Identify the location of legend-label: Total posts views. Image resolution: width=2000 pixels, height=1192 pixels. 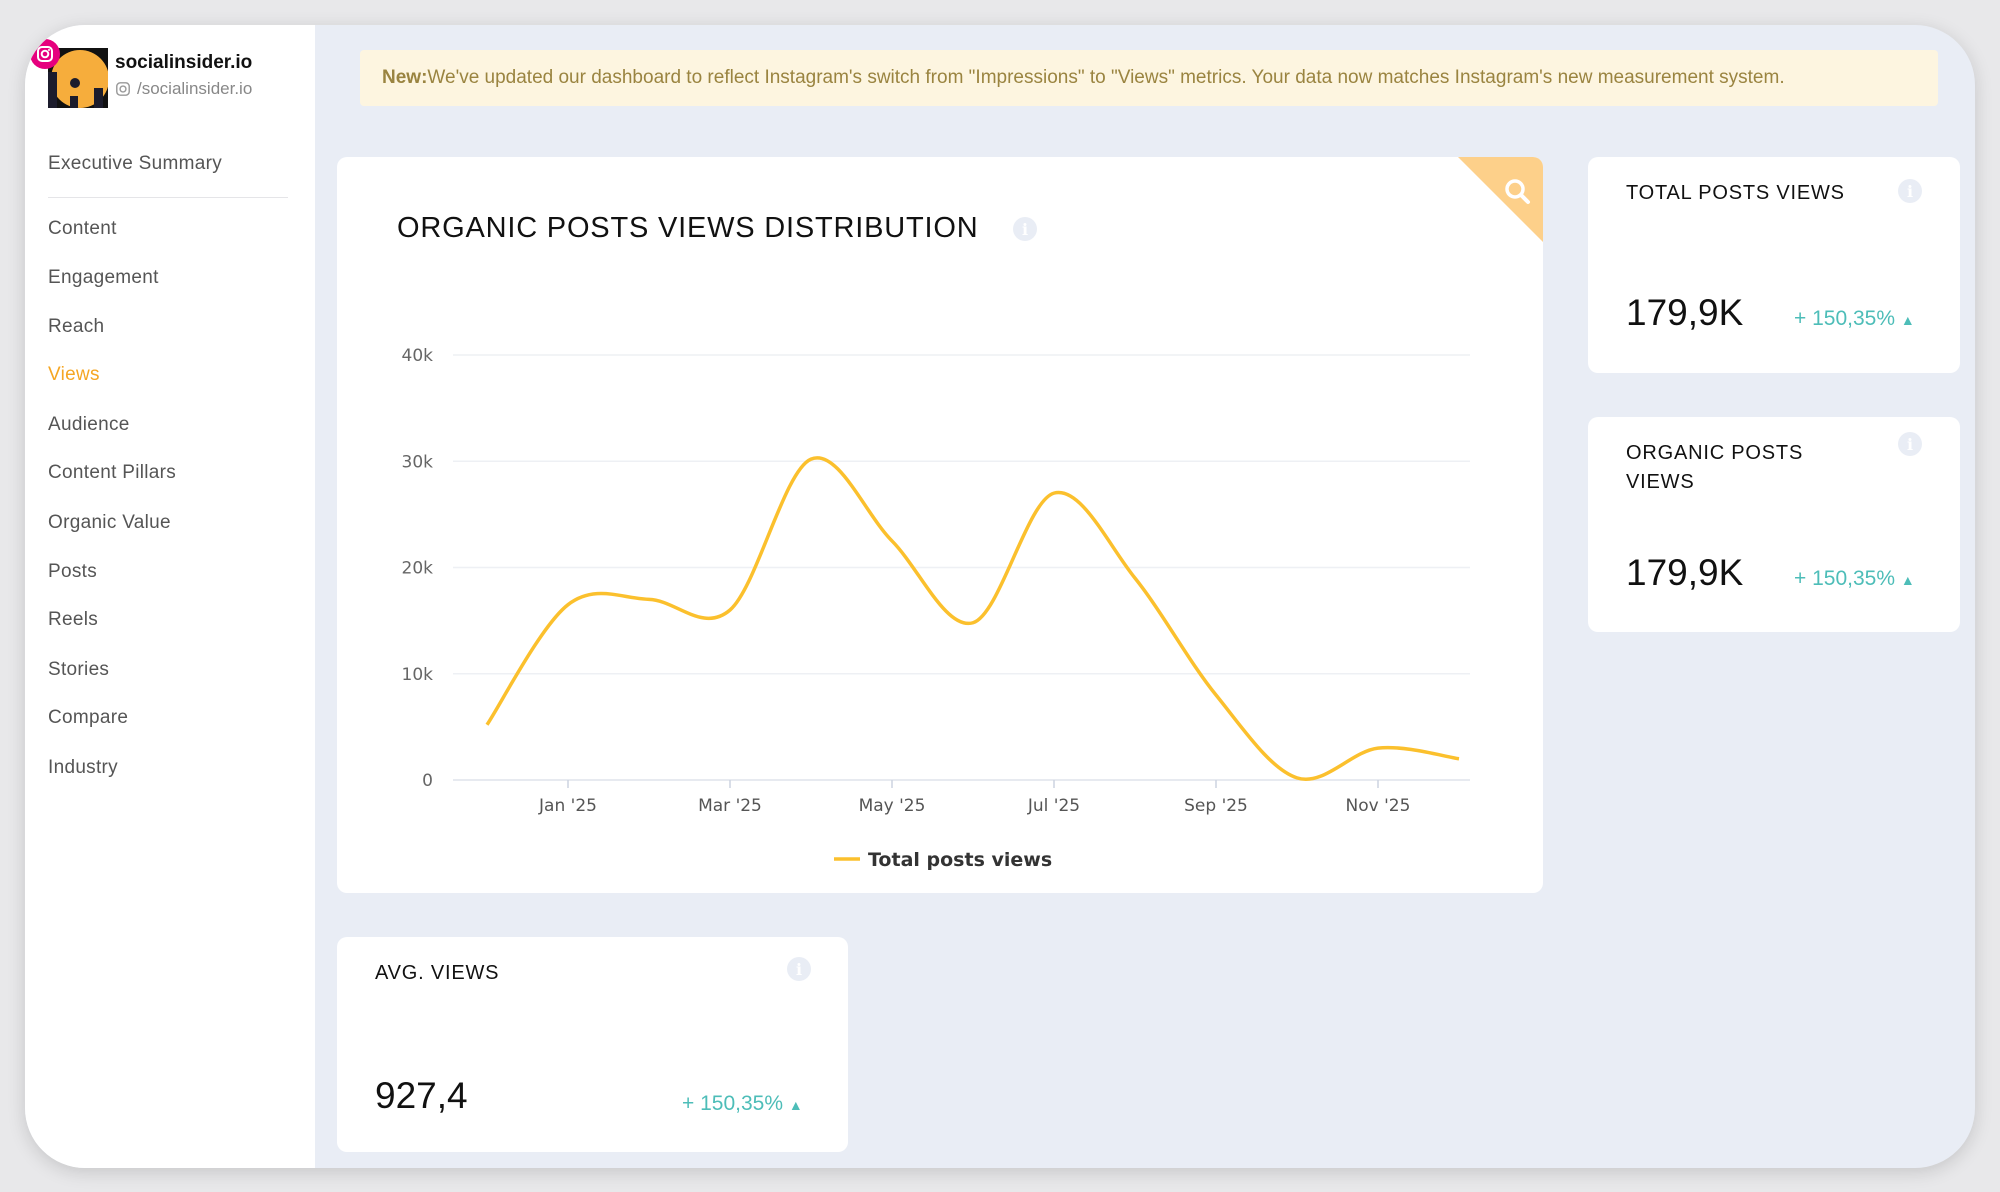
(960, 860).